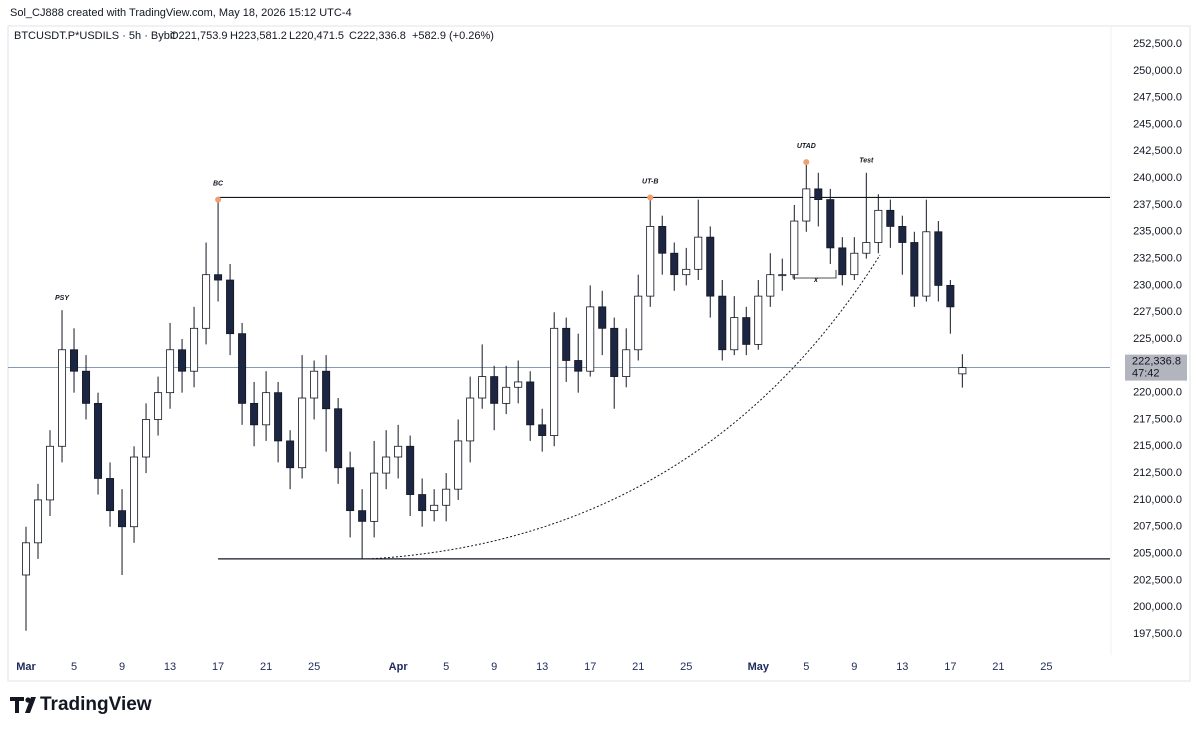 Image resolution: width=1200 pixels, height=729 pixels. What do you see at coordinates (816, 280) in the screenshot?
I see `bracket-mark: x` at bounding box center [816, 280].